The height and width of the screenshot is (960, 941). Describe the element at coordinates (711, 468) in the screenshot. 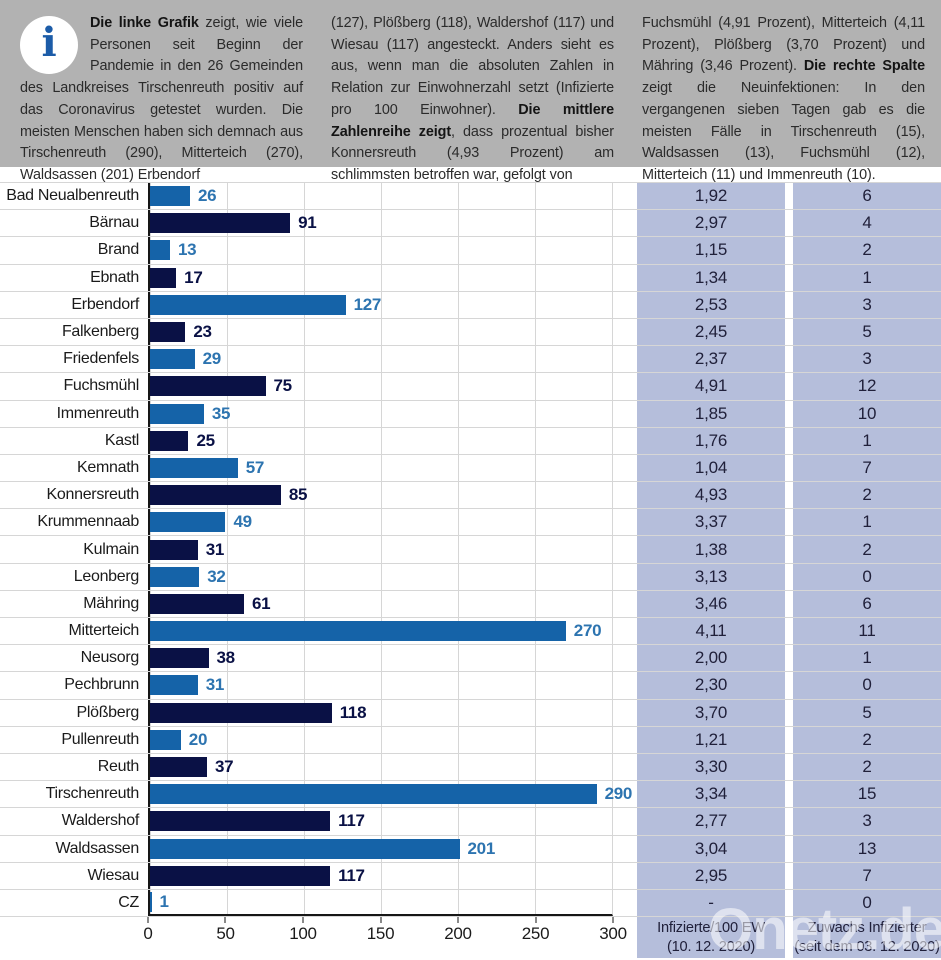

I see `per100-cell: 1,04` at that location.